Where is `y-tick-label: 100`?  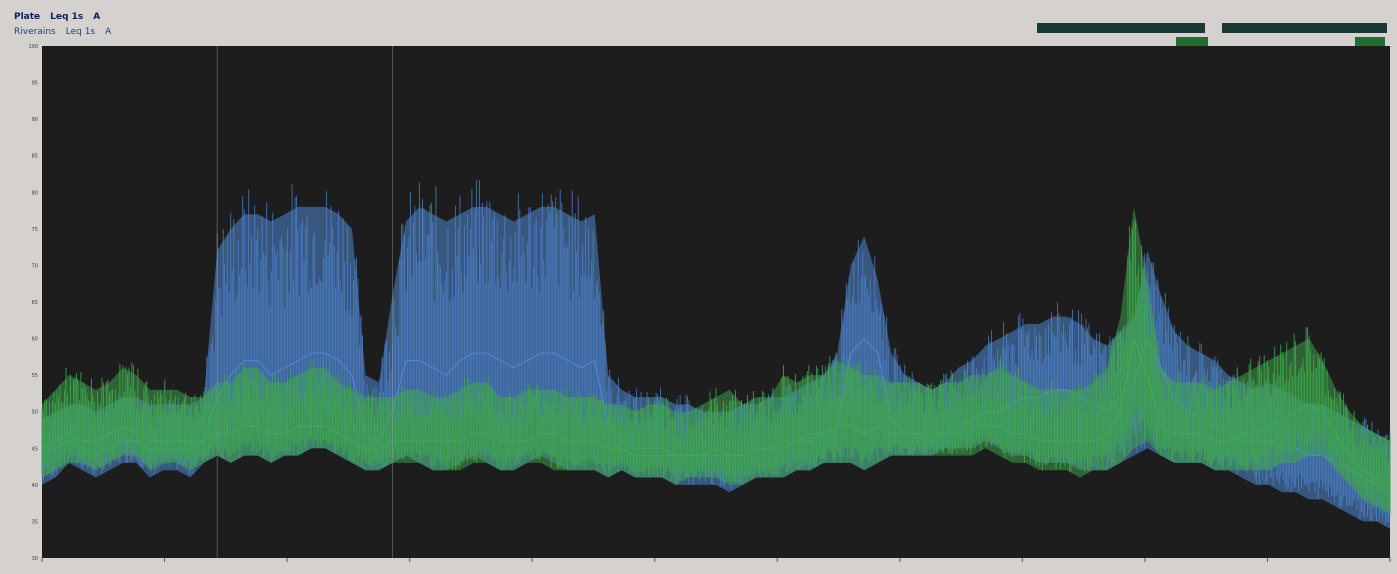 y-tick-label: 100 is located at coordinates (33, 47).